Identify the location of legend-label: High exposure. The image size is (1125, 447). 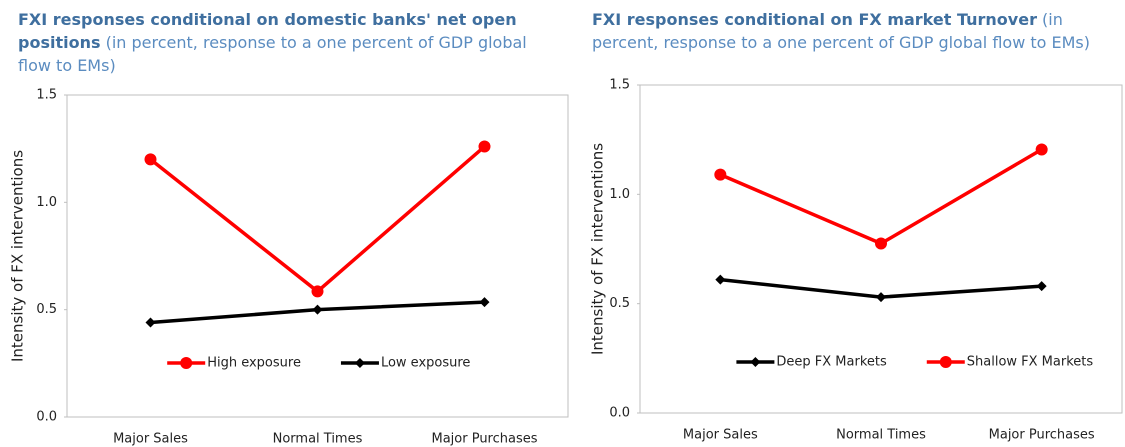
(254, 363).